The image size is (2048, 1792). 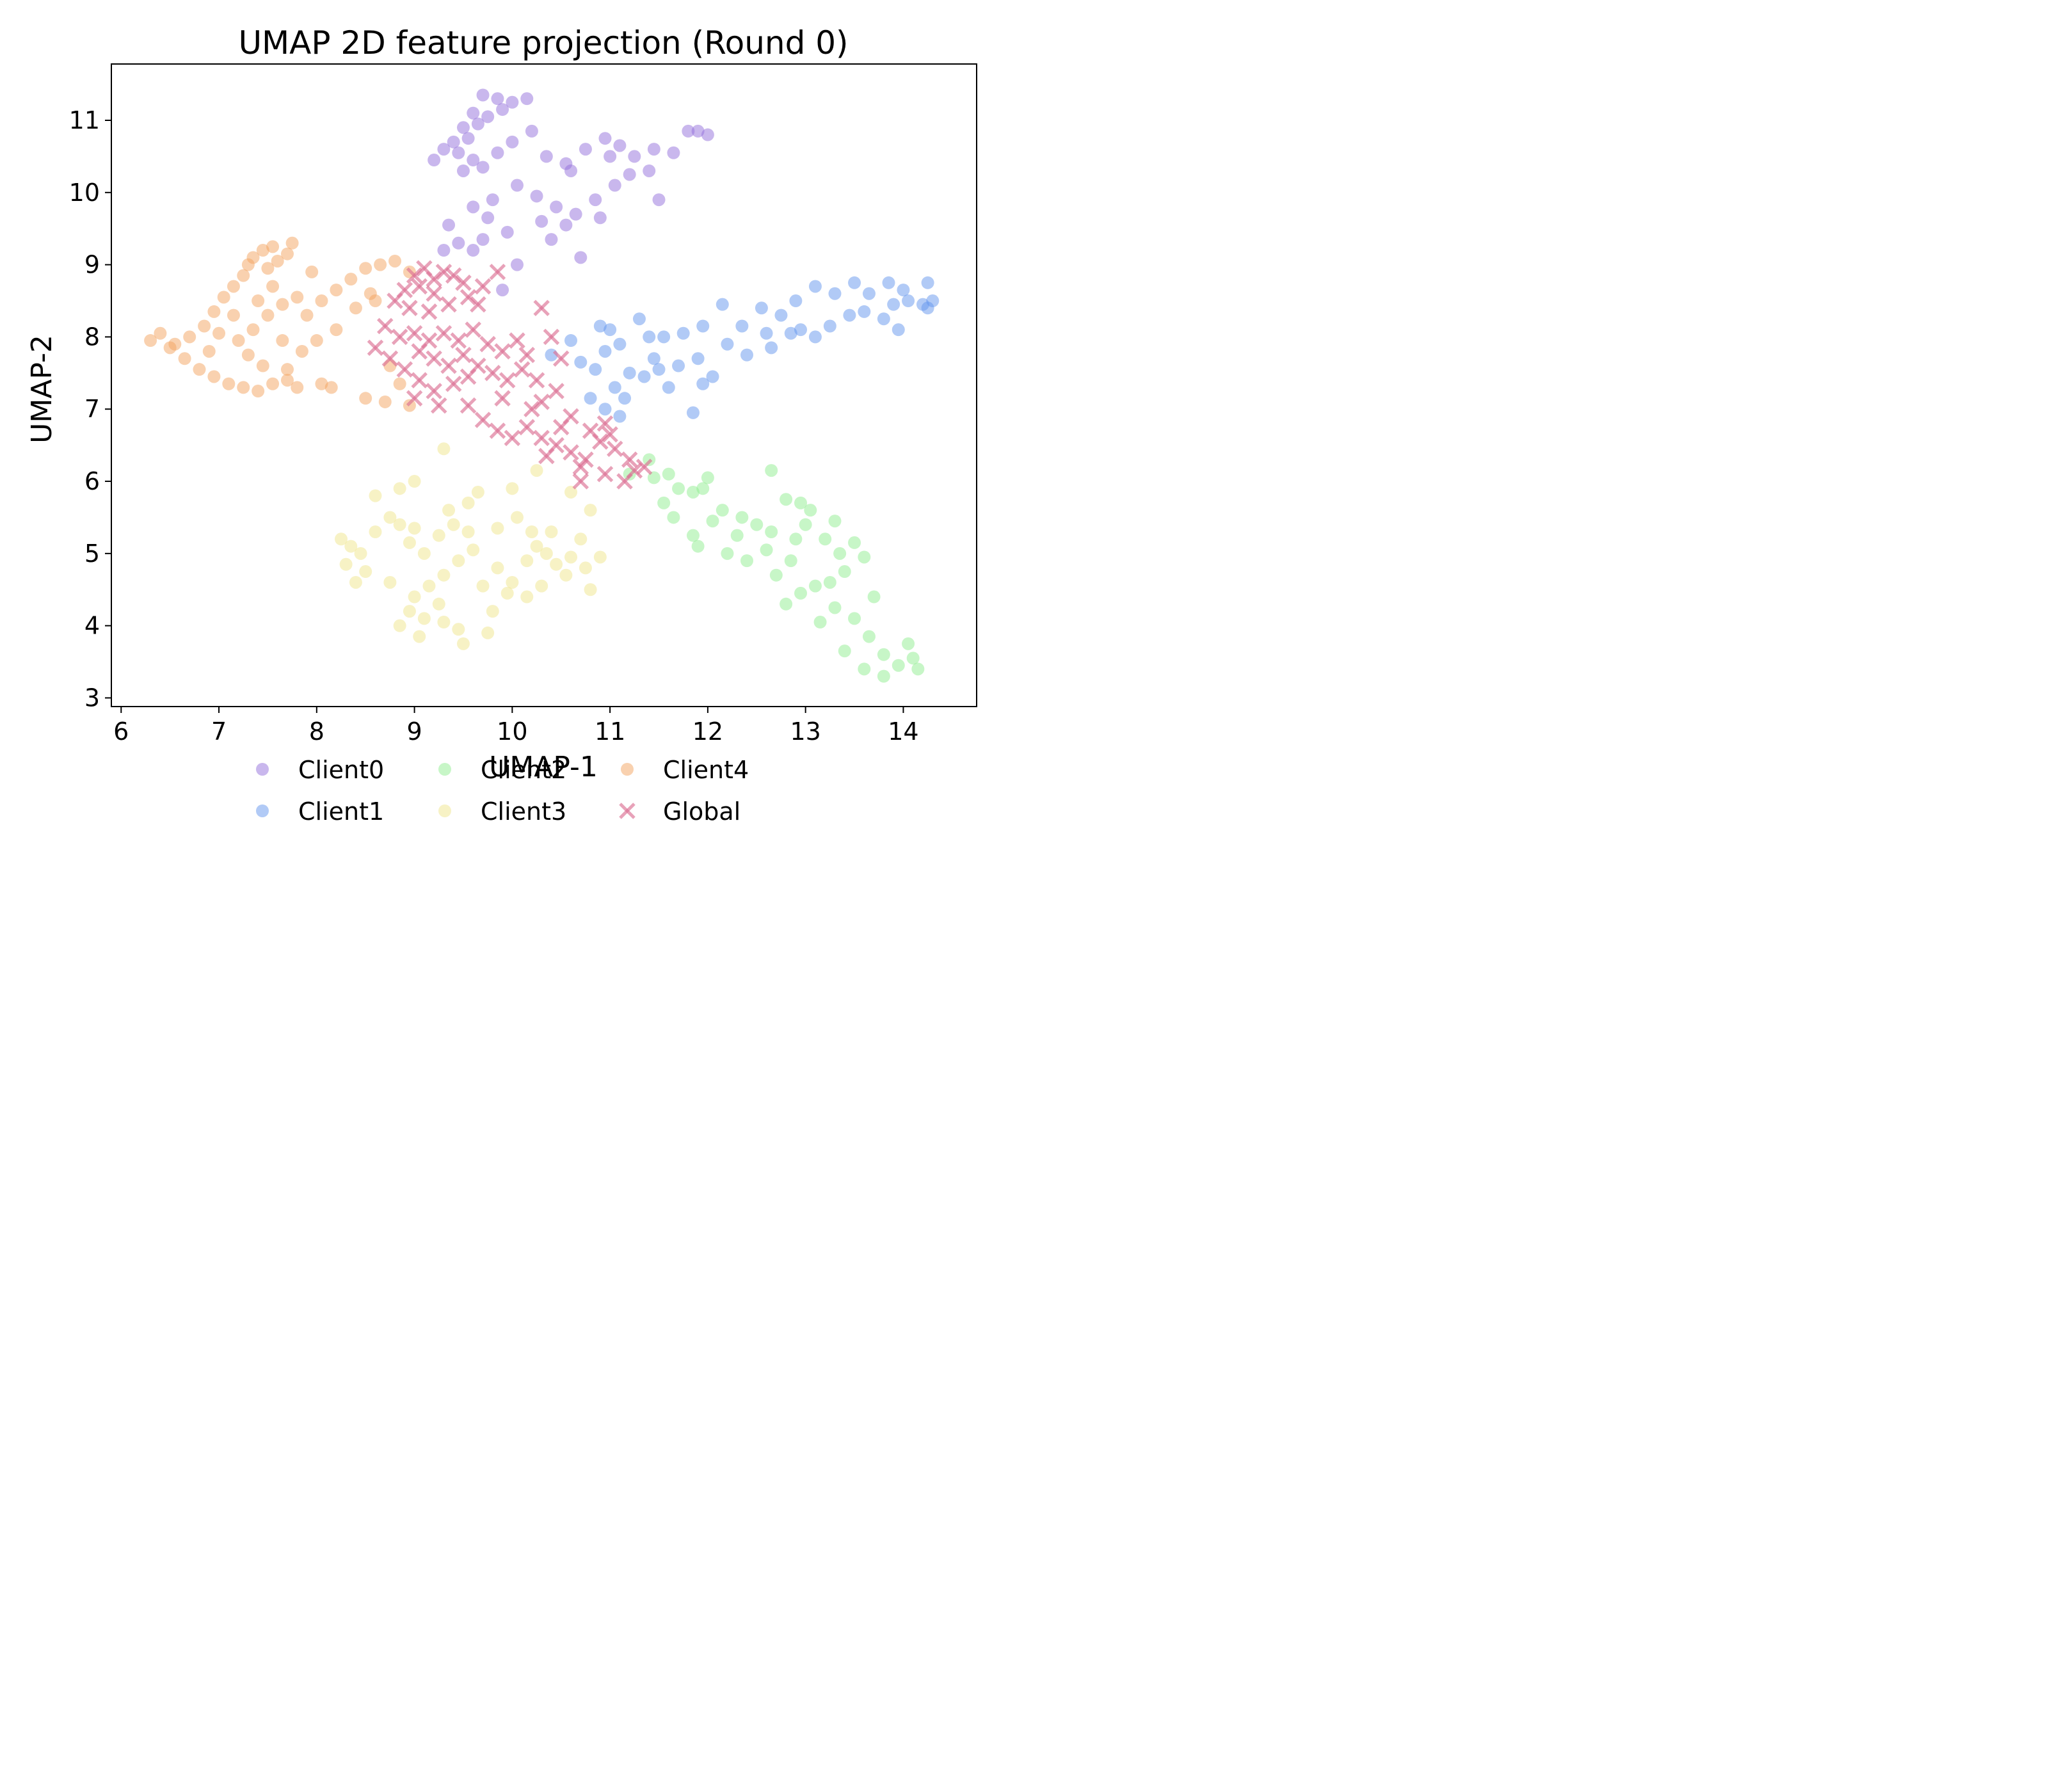 I want to click on x-axis-label: UMAP-1, so click(x=543, y=767).